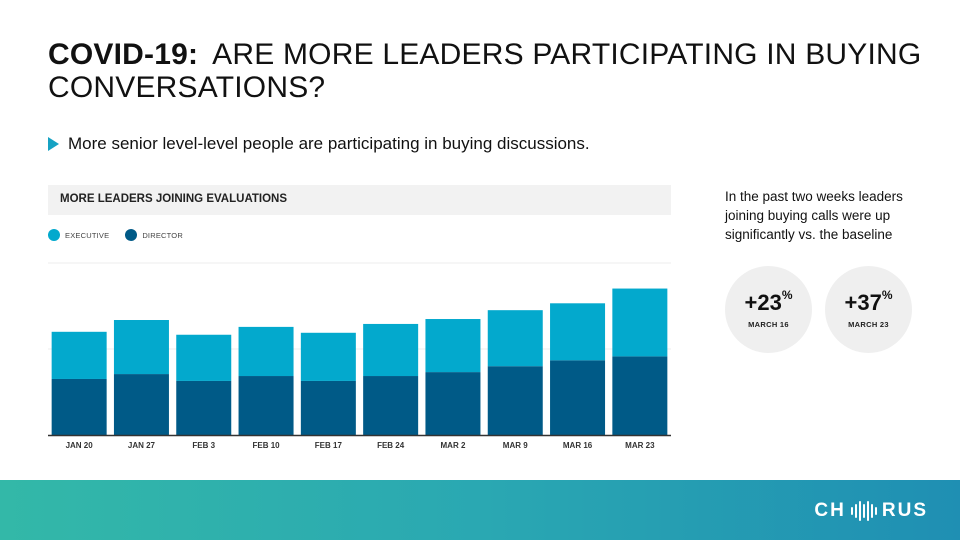 Image resolution: width=960 pixels, height=540 pixels. What do you see at coordinates (868, 301) in the screenshot?
I see `stat-value: +37%` at bounding box center [868, 301].